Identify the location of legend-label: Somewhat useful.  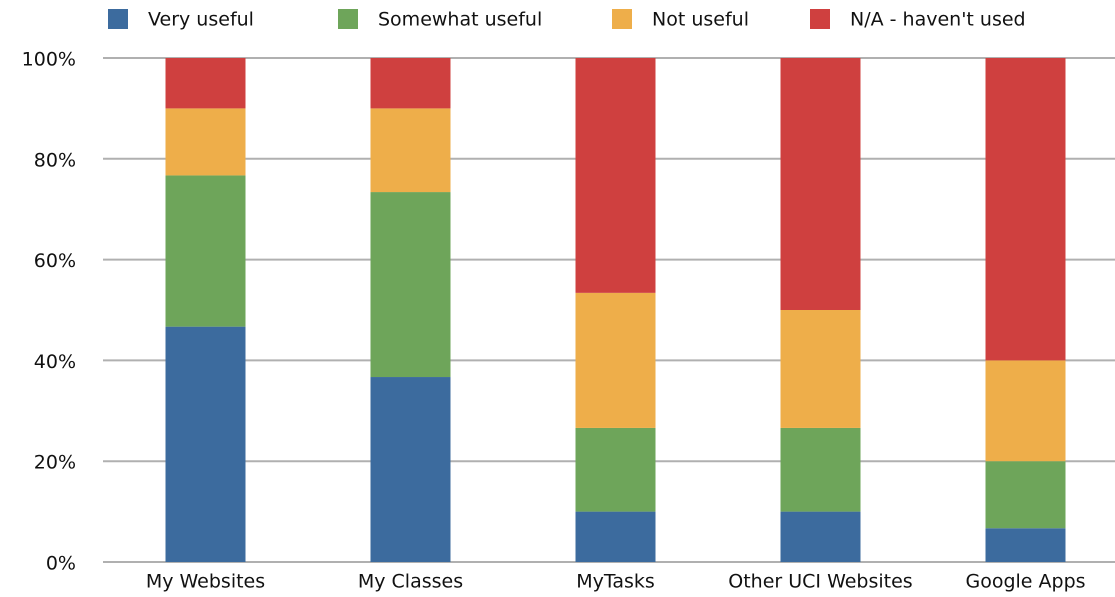
(460, 20).